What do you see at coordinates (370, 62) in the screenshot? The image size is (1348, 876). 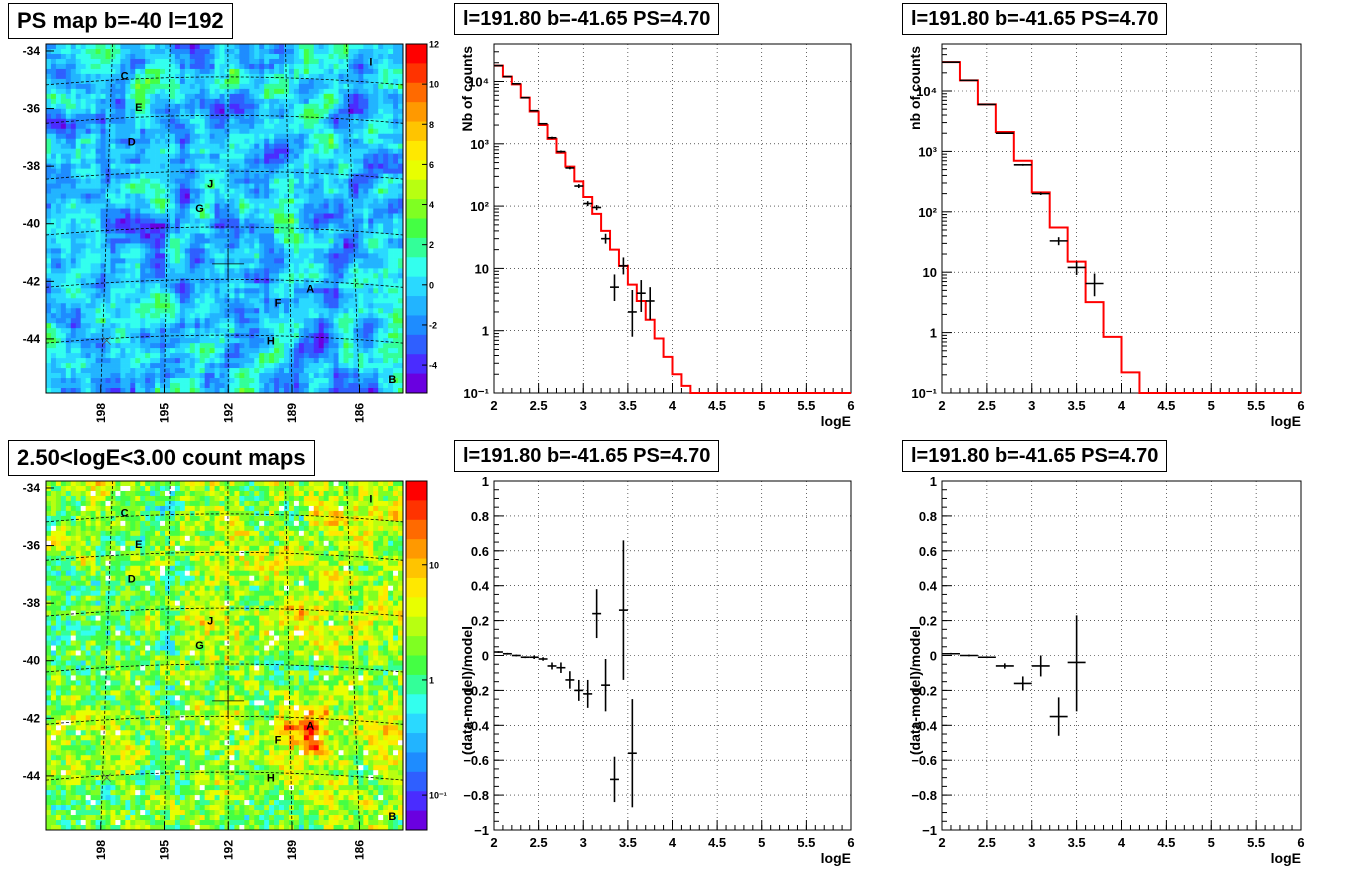 I see `source-label: I` at bounding box center [370, 62].